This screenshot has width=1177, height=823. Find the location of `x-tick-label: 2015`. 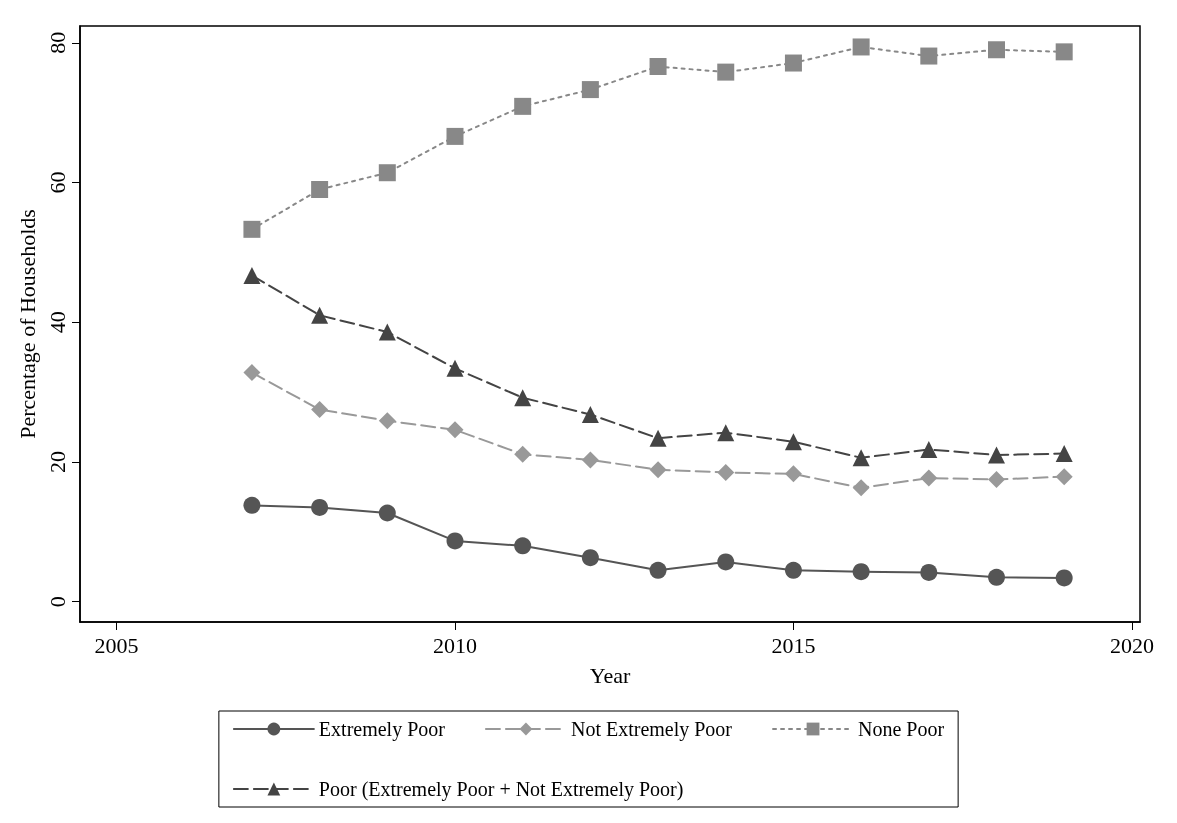

x-tick-label: 2015 is located at coordinates (793, 645).